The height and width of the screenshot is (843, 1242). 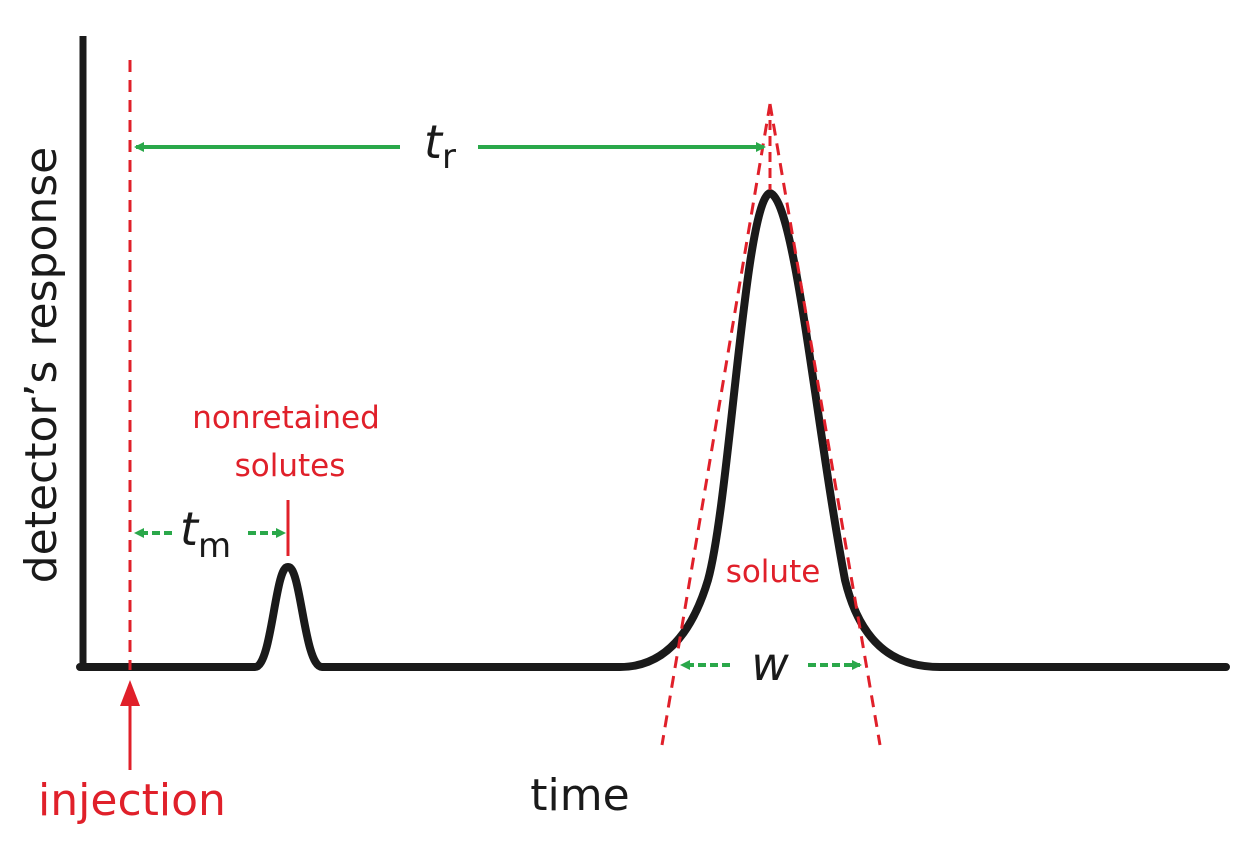 What do you see at coordinates (770, 664) in the screenshot?
I see `w-symbol: w` at bounding box center [770, 664].